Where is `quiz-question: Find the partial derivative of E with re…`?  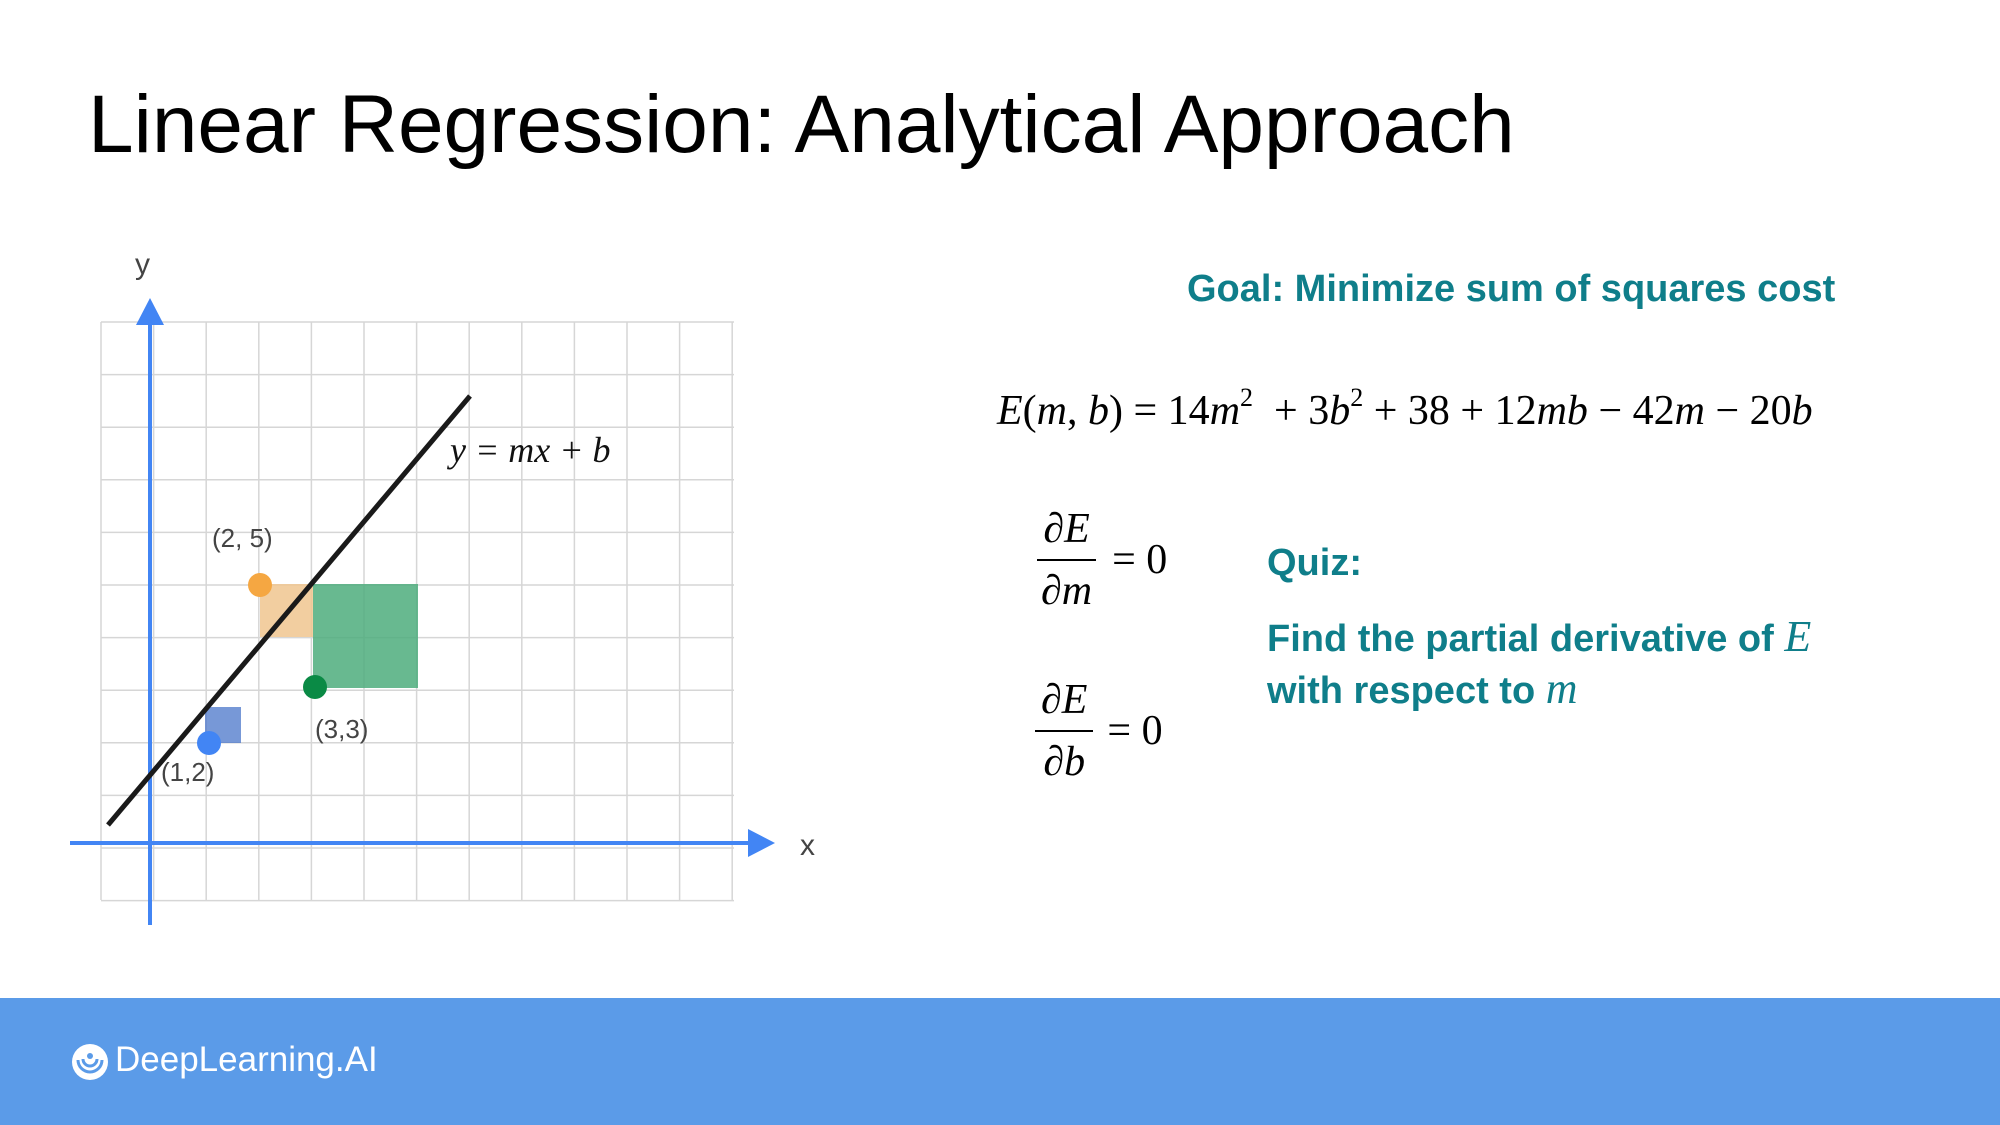 quiz-question: Find the partial derivative of E with re… is located at coordinates (1539, 662).